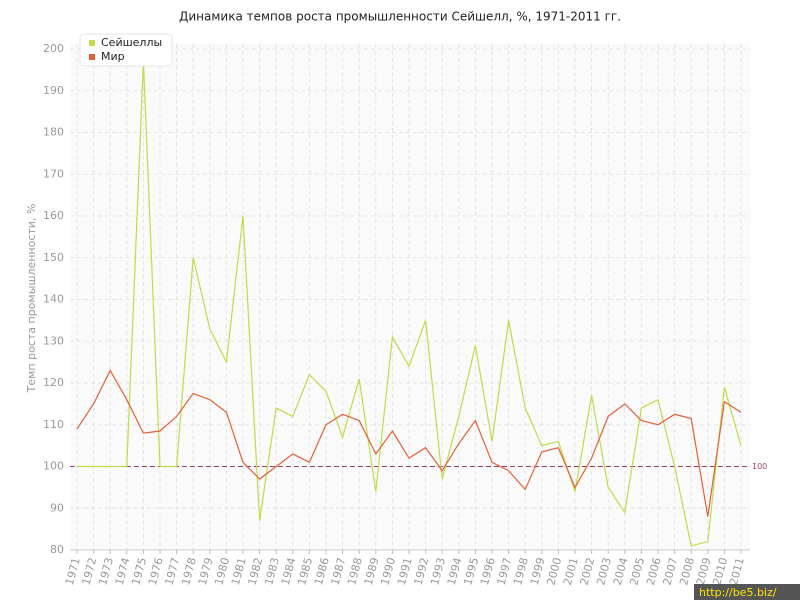 This screenshot has height=604, width=800. What do you see at coordinates (31, 299) in the screenshot?
I see `y-axis-label: Темп роста промышленности, %` at bounding box center [31, 299].